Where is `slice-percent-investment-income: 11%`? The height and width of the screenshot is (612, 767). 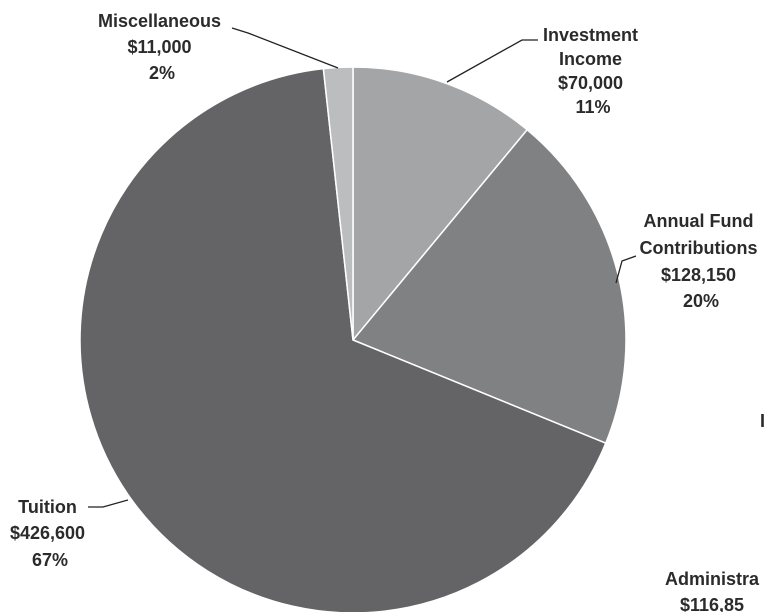 slice-percent-investment-income: 11% is located at coordinates (592, 107).